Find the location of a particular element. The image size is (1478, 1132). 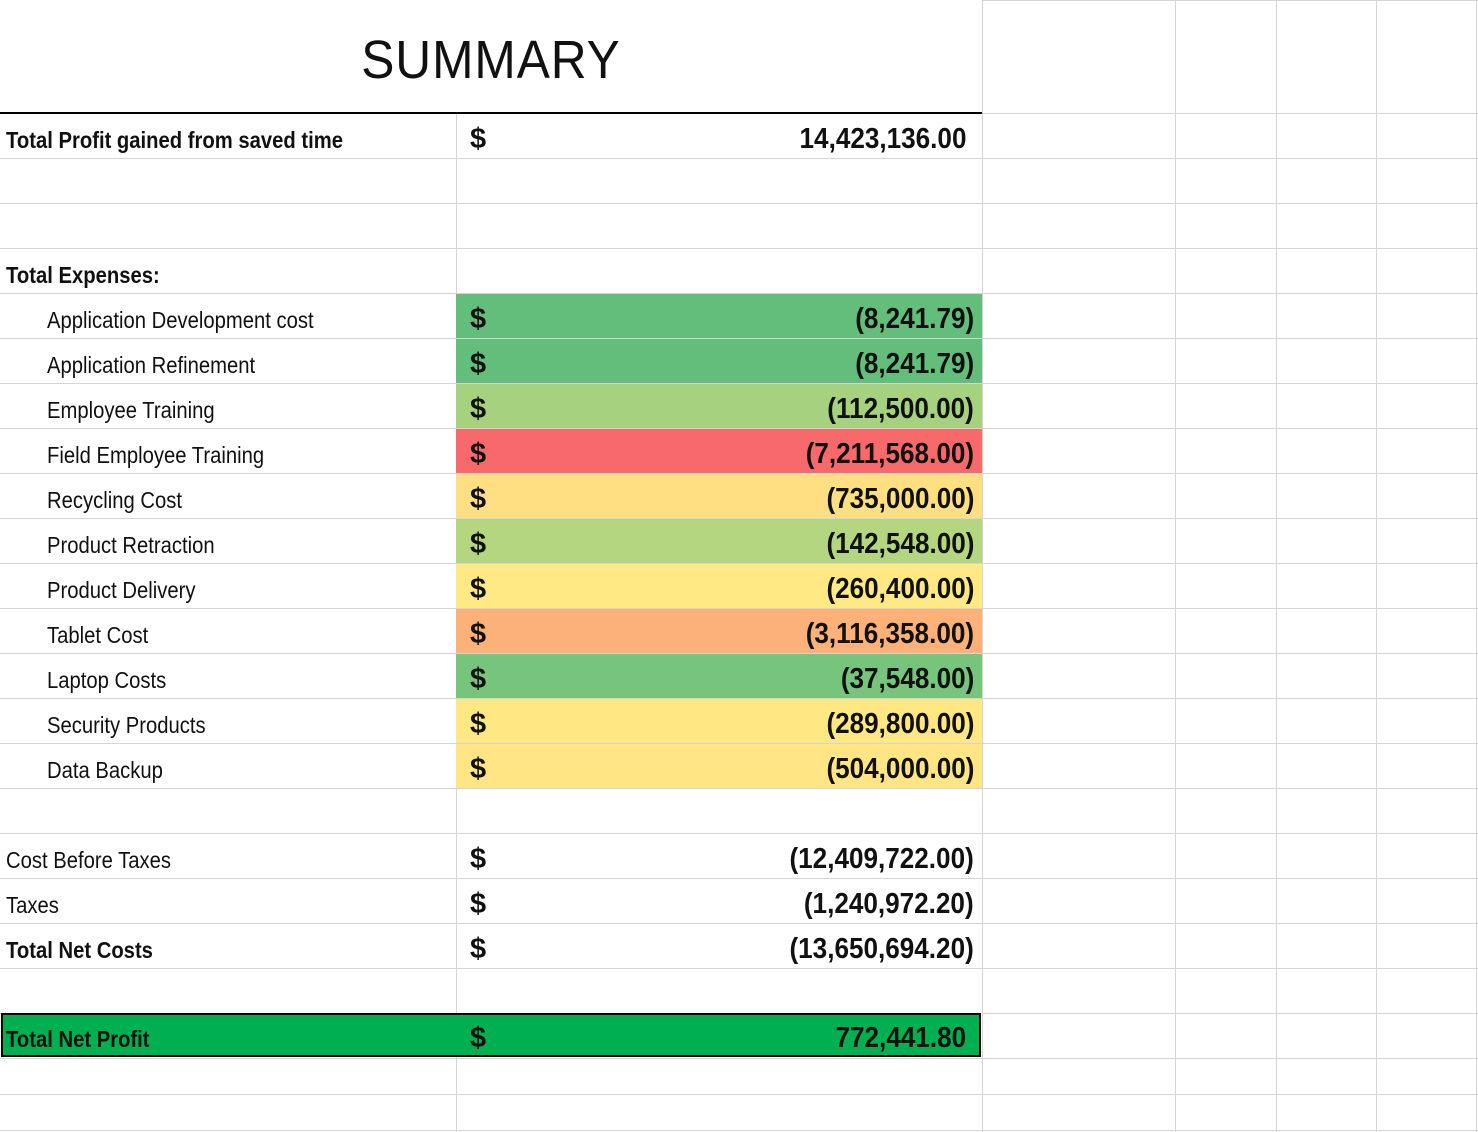

expense-row: Field Employee Training $ (7,211,568.00) is located at coordinates (491, 451).